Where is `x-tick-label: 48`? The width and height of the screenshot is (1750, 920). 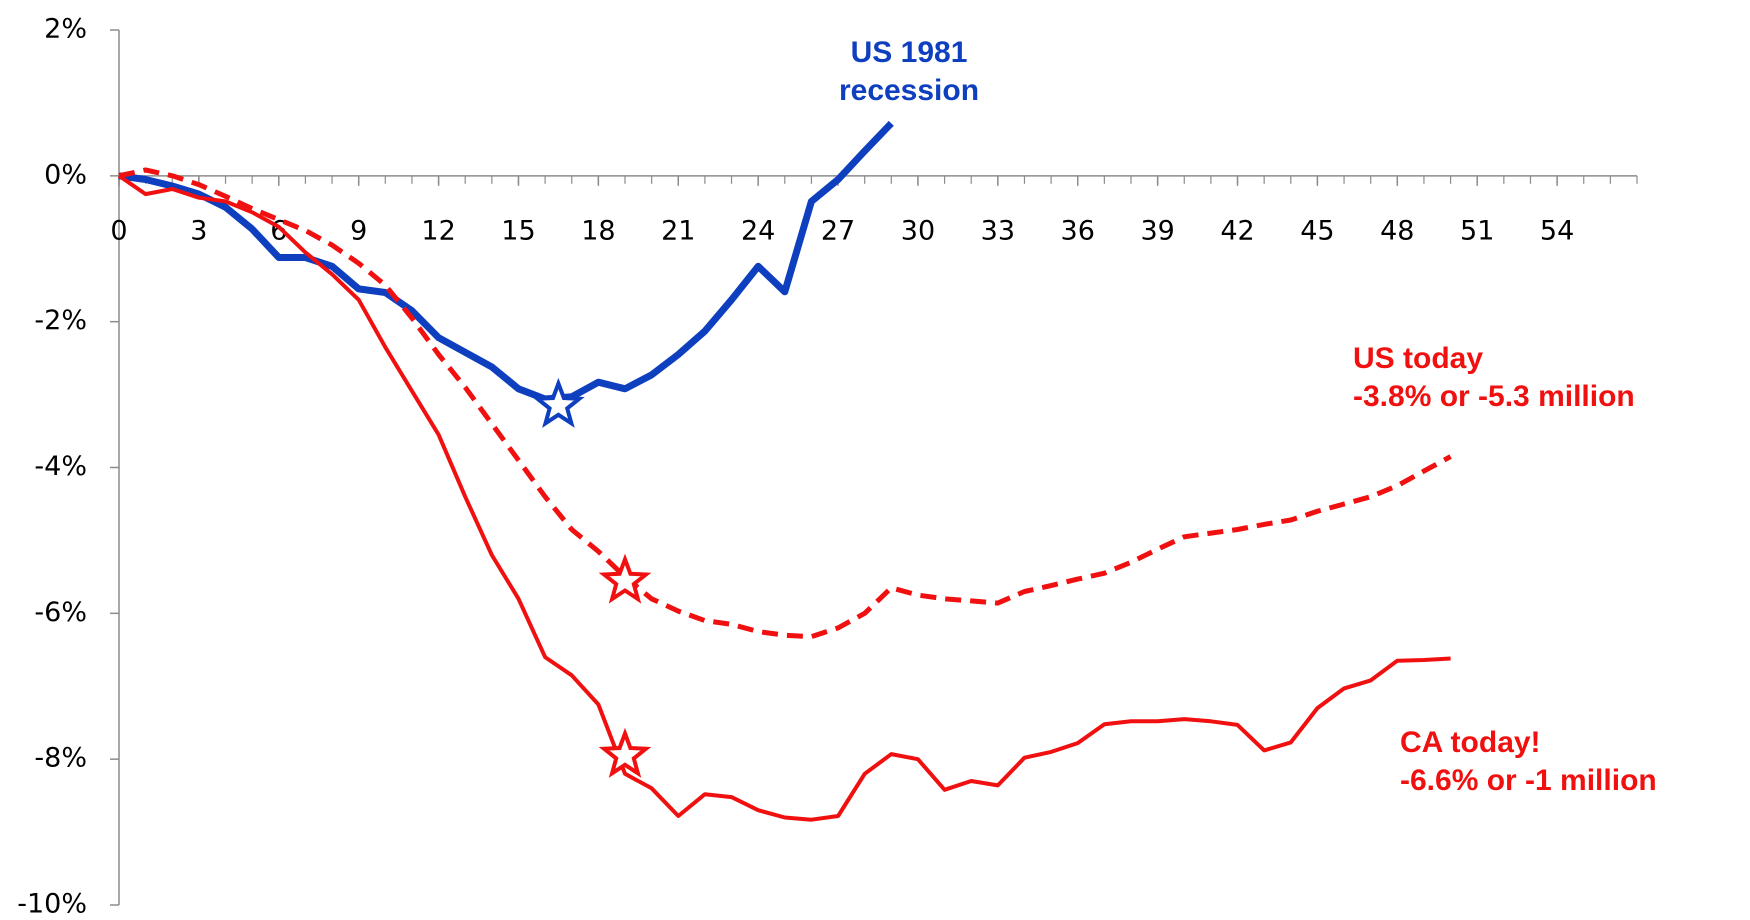 x-tick-label: 48 is located at coordinates (1397, 230).